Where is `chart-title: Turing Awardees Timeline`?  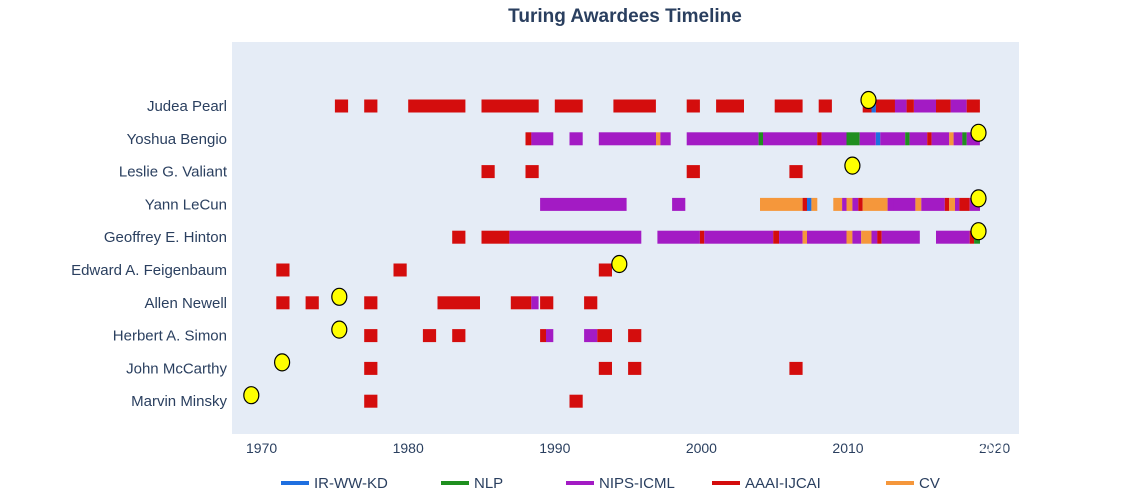
chart-title: Turing Awardees Timeline is located at coordinates (625, 16).